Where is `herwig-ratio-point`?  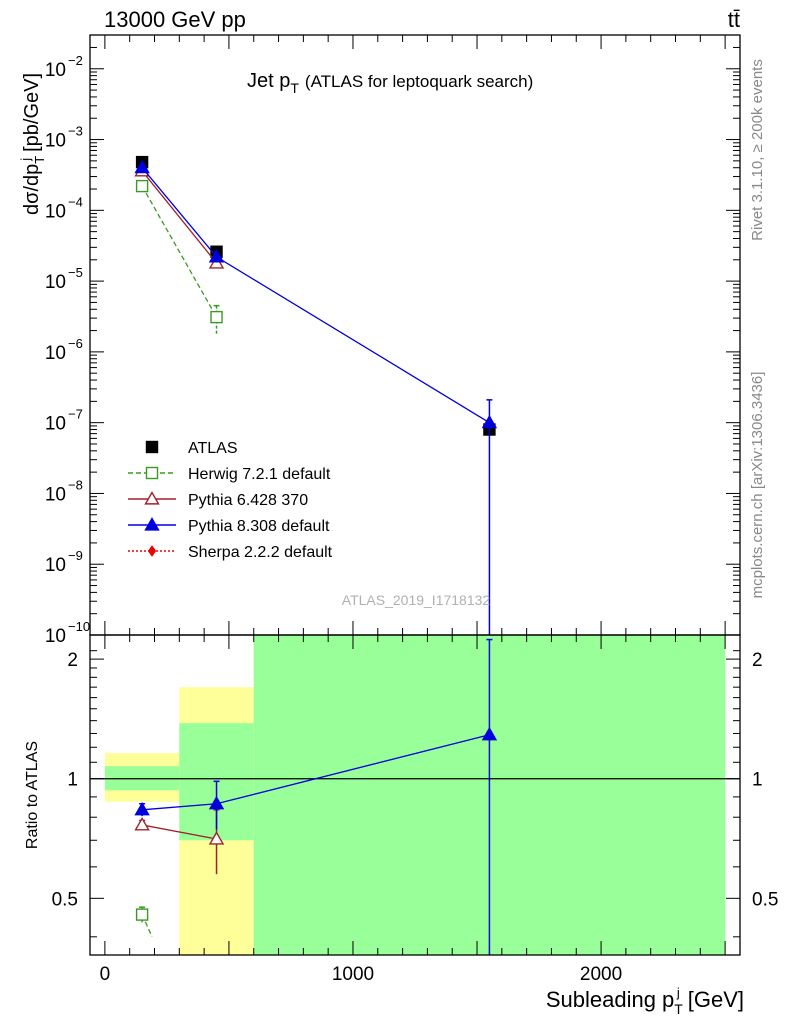 herwig-ratio-point is located at coordinates (142, 914).